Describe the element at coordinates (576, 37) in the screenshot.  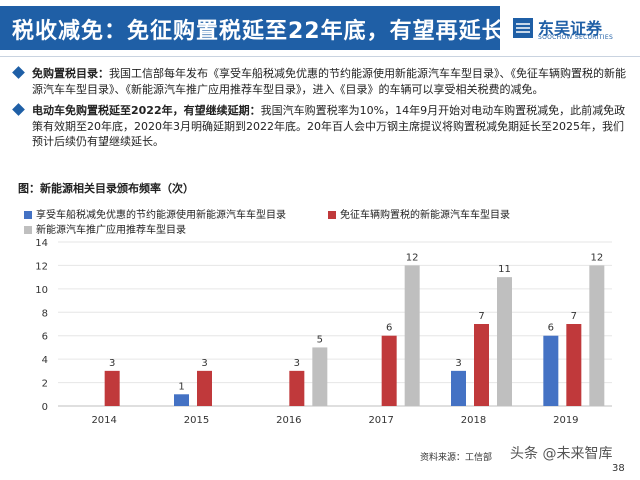
I see `logo-text-en: SOOCHOW SECURITIES` at that location.